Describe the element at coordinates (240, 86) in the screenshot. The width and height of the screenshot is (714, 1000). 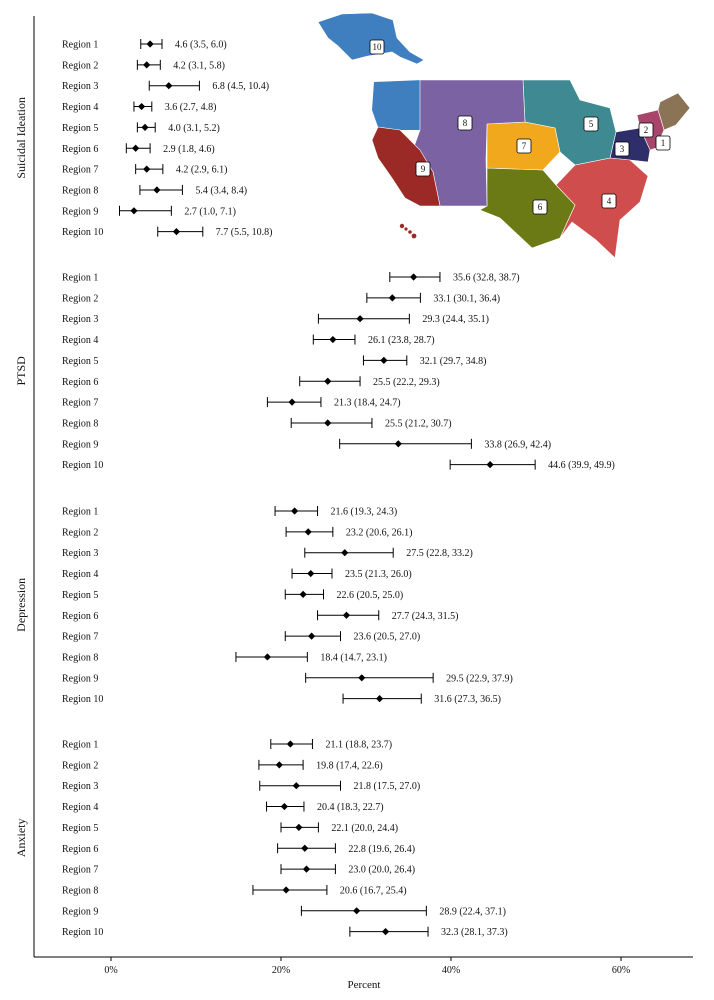
I see `estimate-label: 6.8 (4.5, 10.4)` at that location.